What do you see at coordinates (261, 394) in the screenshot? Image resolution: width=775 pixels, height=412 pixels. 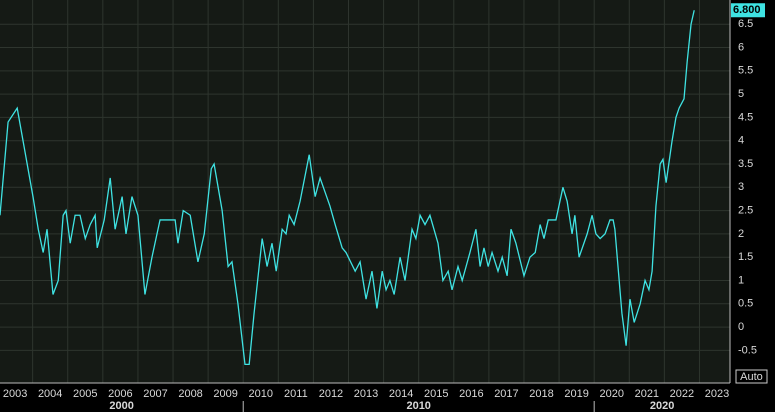 I see `x-tick-label: 2010` at bounding box center [261, 394].